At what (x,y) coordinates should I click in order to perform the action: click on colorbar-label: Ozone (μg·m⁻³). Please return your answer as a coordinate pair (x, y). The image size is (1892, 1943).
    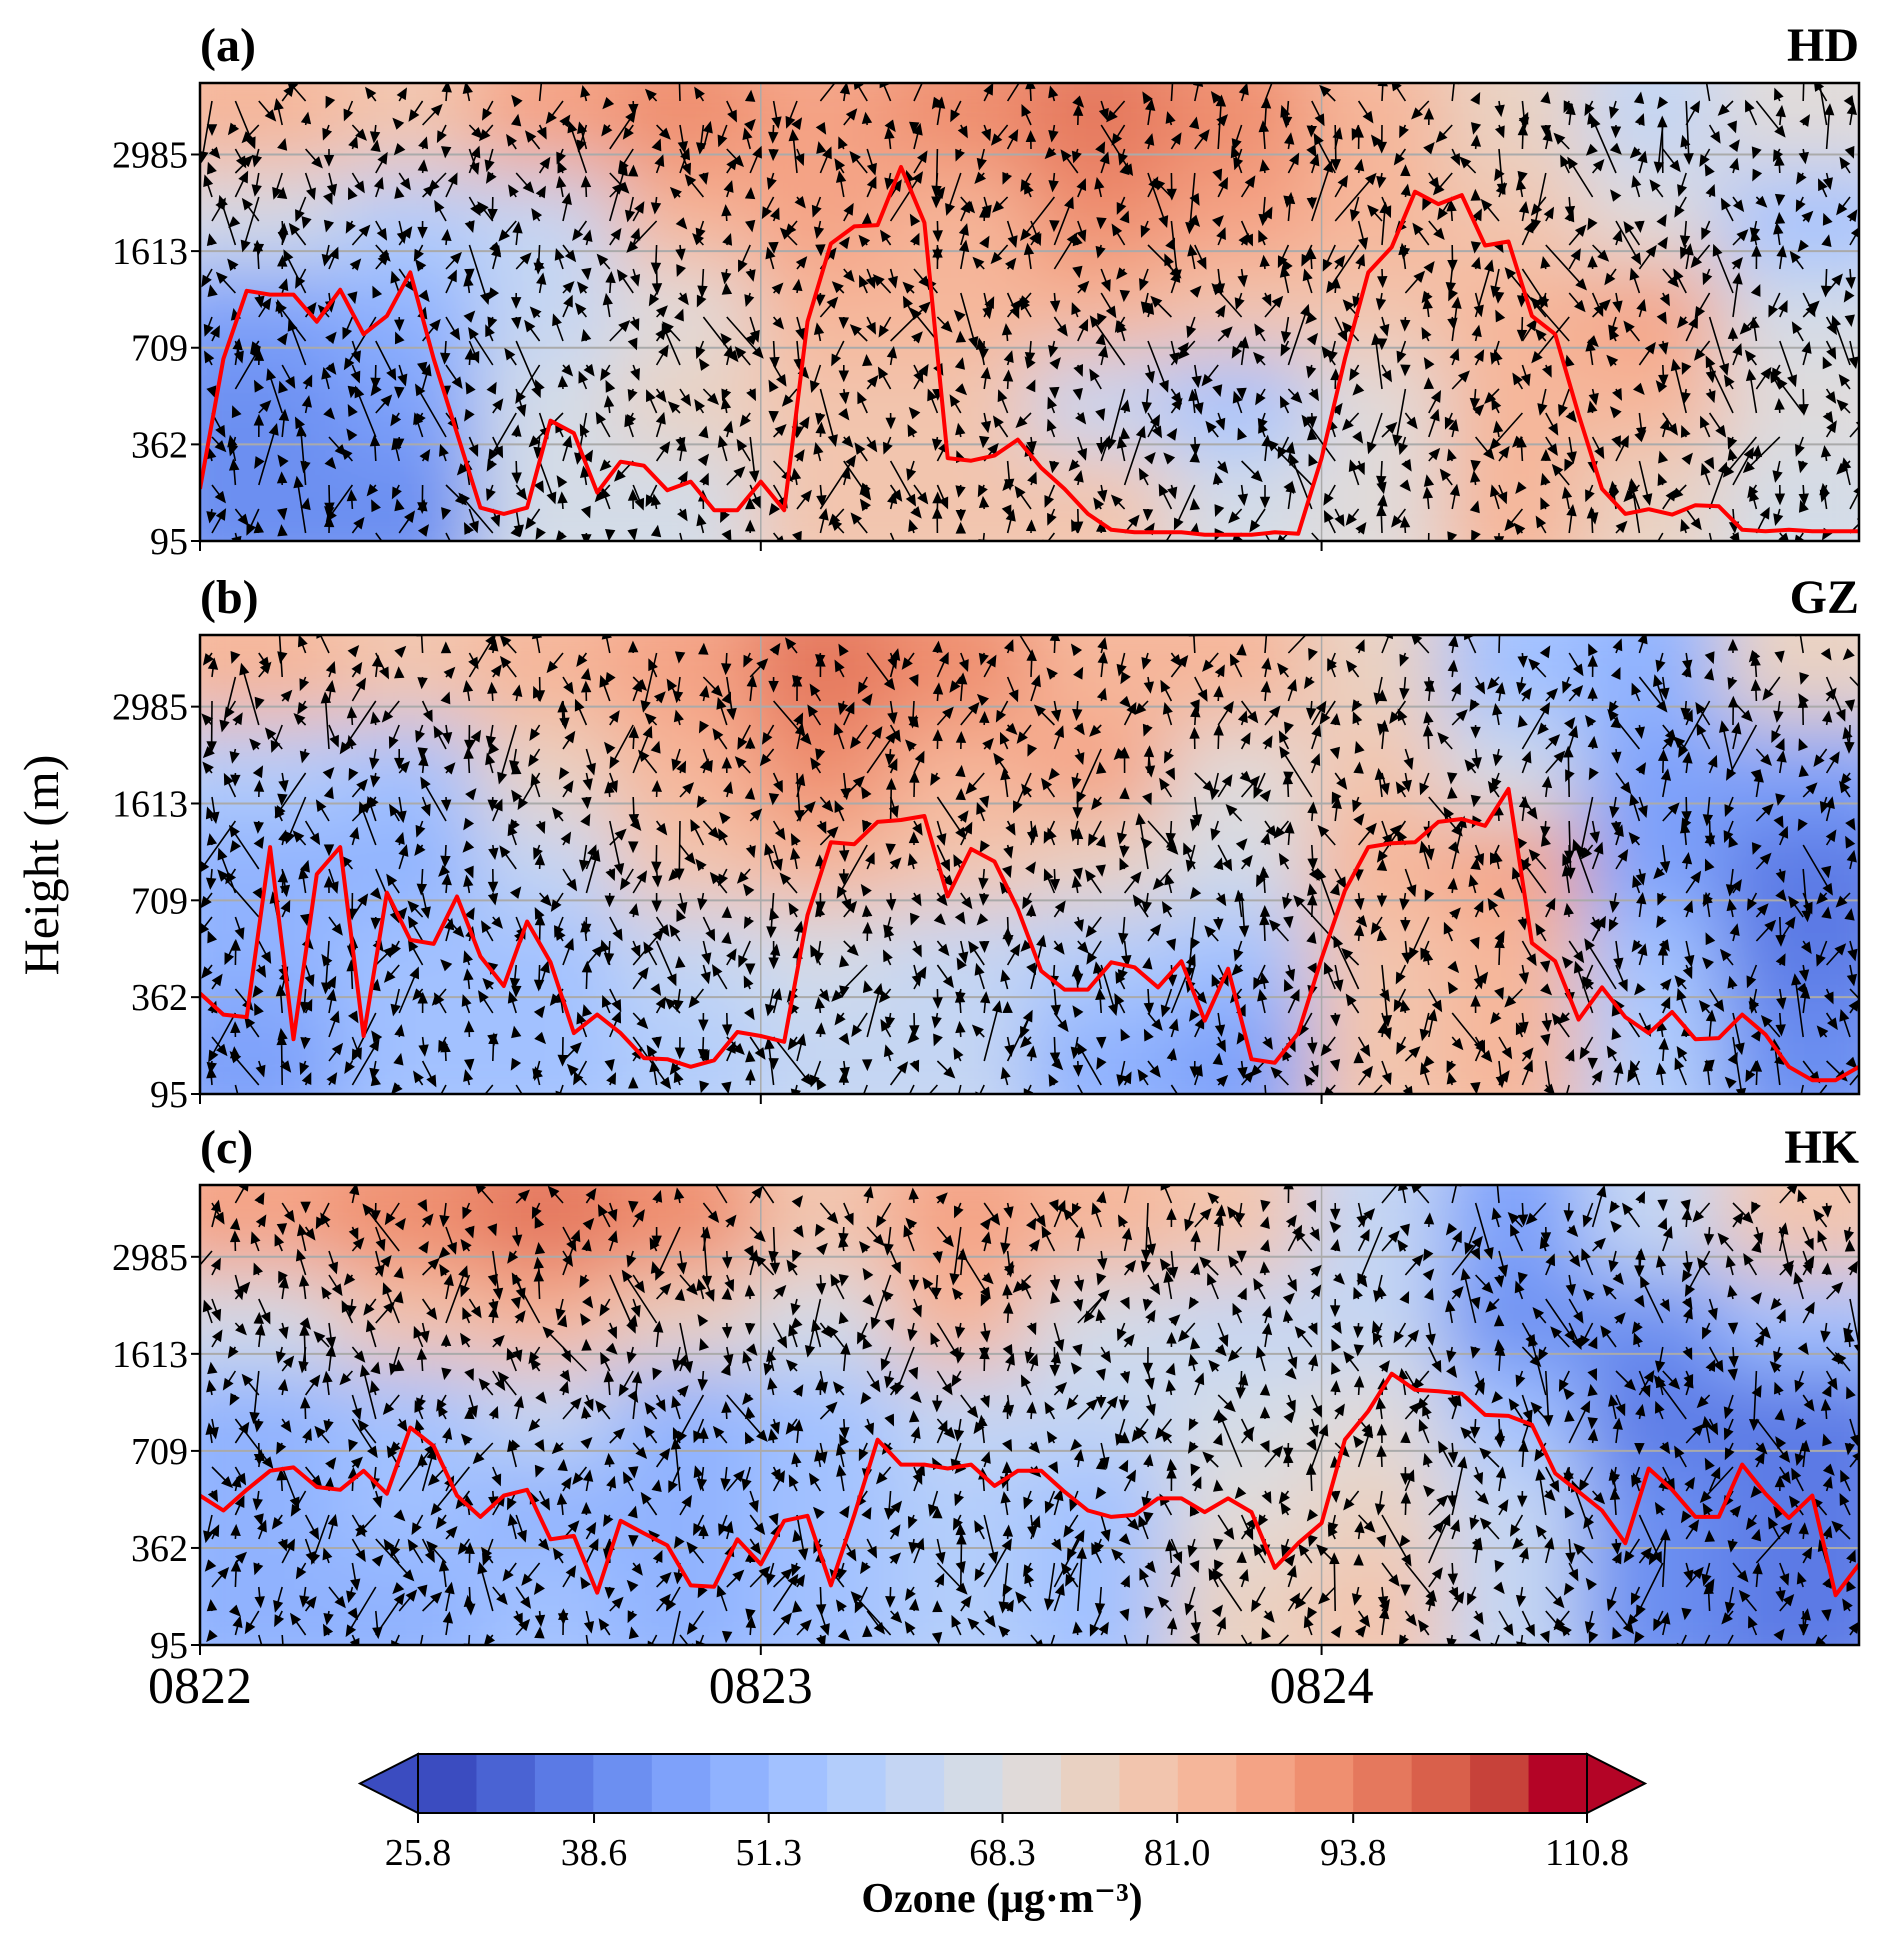
    Looking at the image, I should click on (1001, 1899).